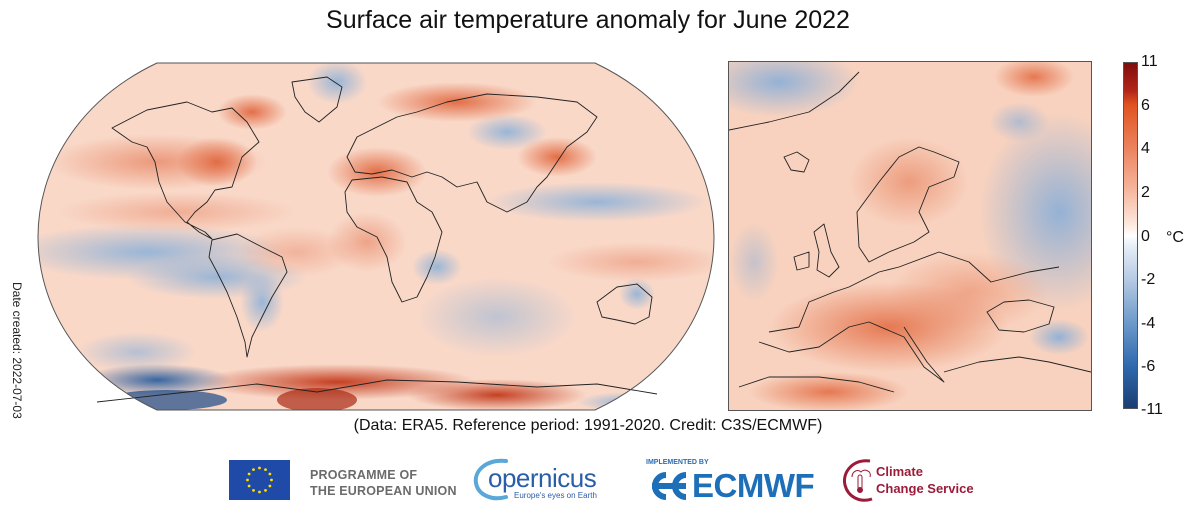 This screenshot has height=520, width=1200. I want to click on africa-outline, so click(393, 239).